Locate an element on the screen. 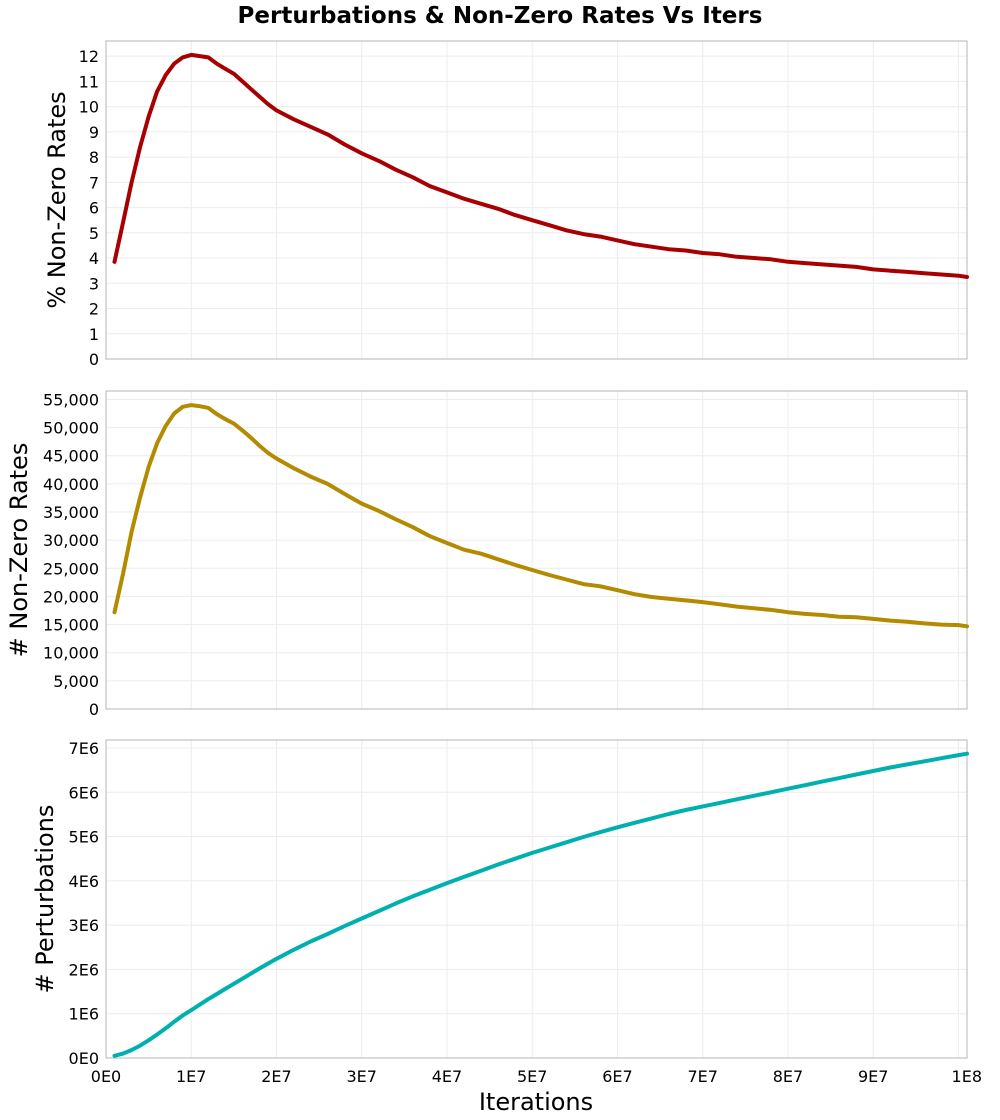 The width and height of the screenshot is (1000, 1120). y-tick-label: 2E6 is located at coordinates (84, 969).